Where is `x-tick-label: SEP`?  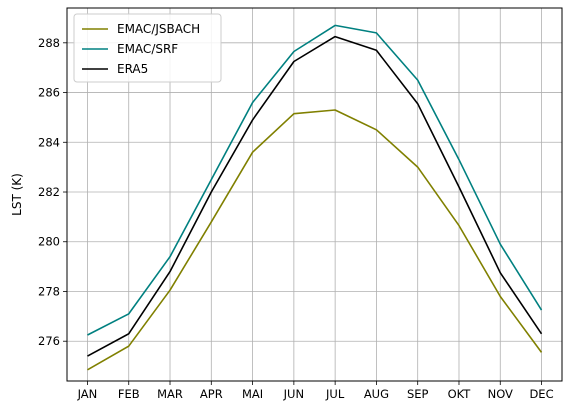
x-tick-label: SEP is located at coordinates (418, 394).